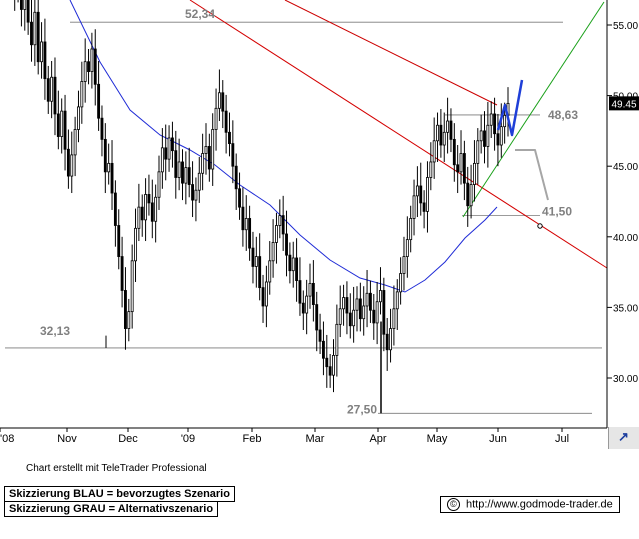 The height and width of the screenshot is (539, 639). I want to click on source-url: © http://www.godmode-trader.de, so click(530, 504).